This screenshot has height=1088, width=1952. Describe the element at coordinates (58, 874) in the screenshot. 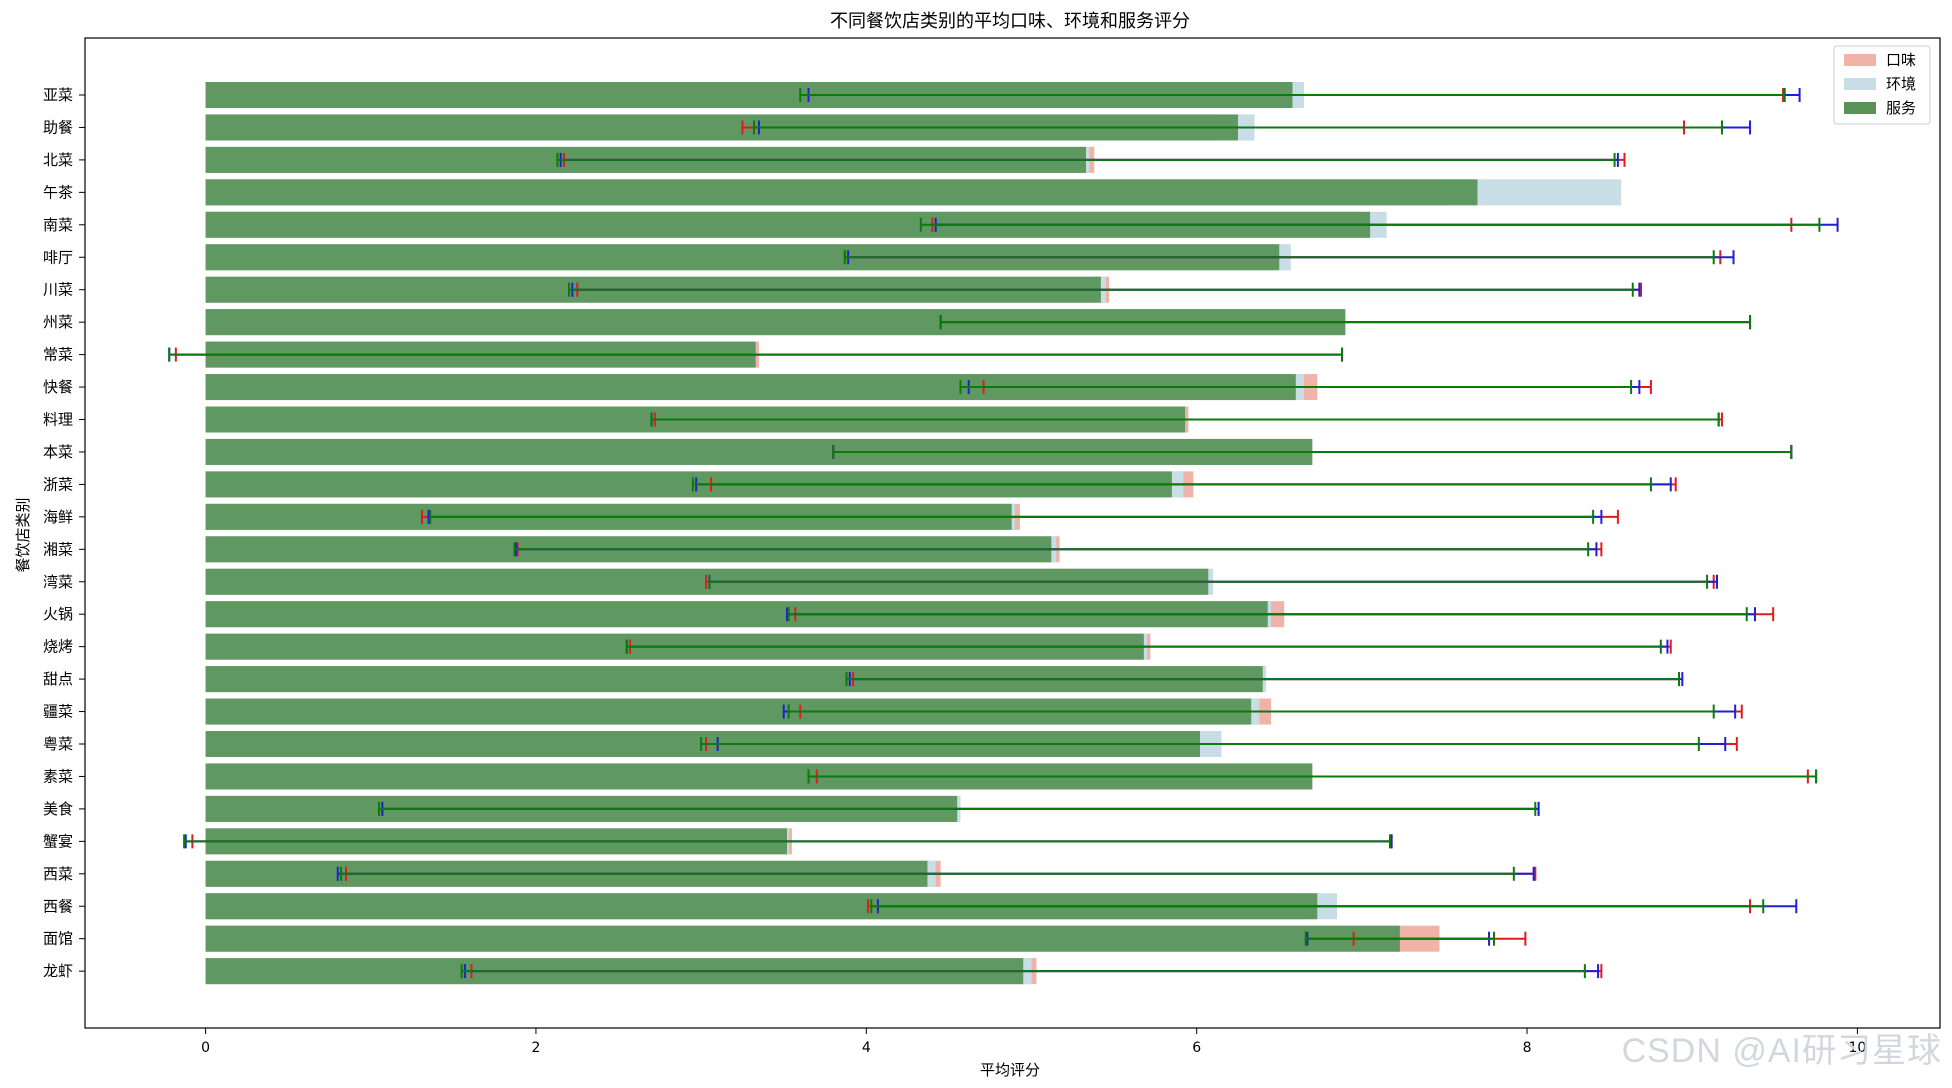

I see `y-tick-label-25: 西菜` at that location.